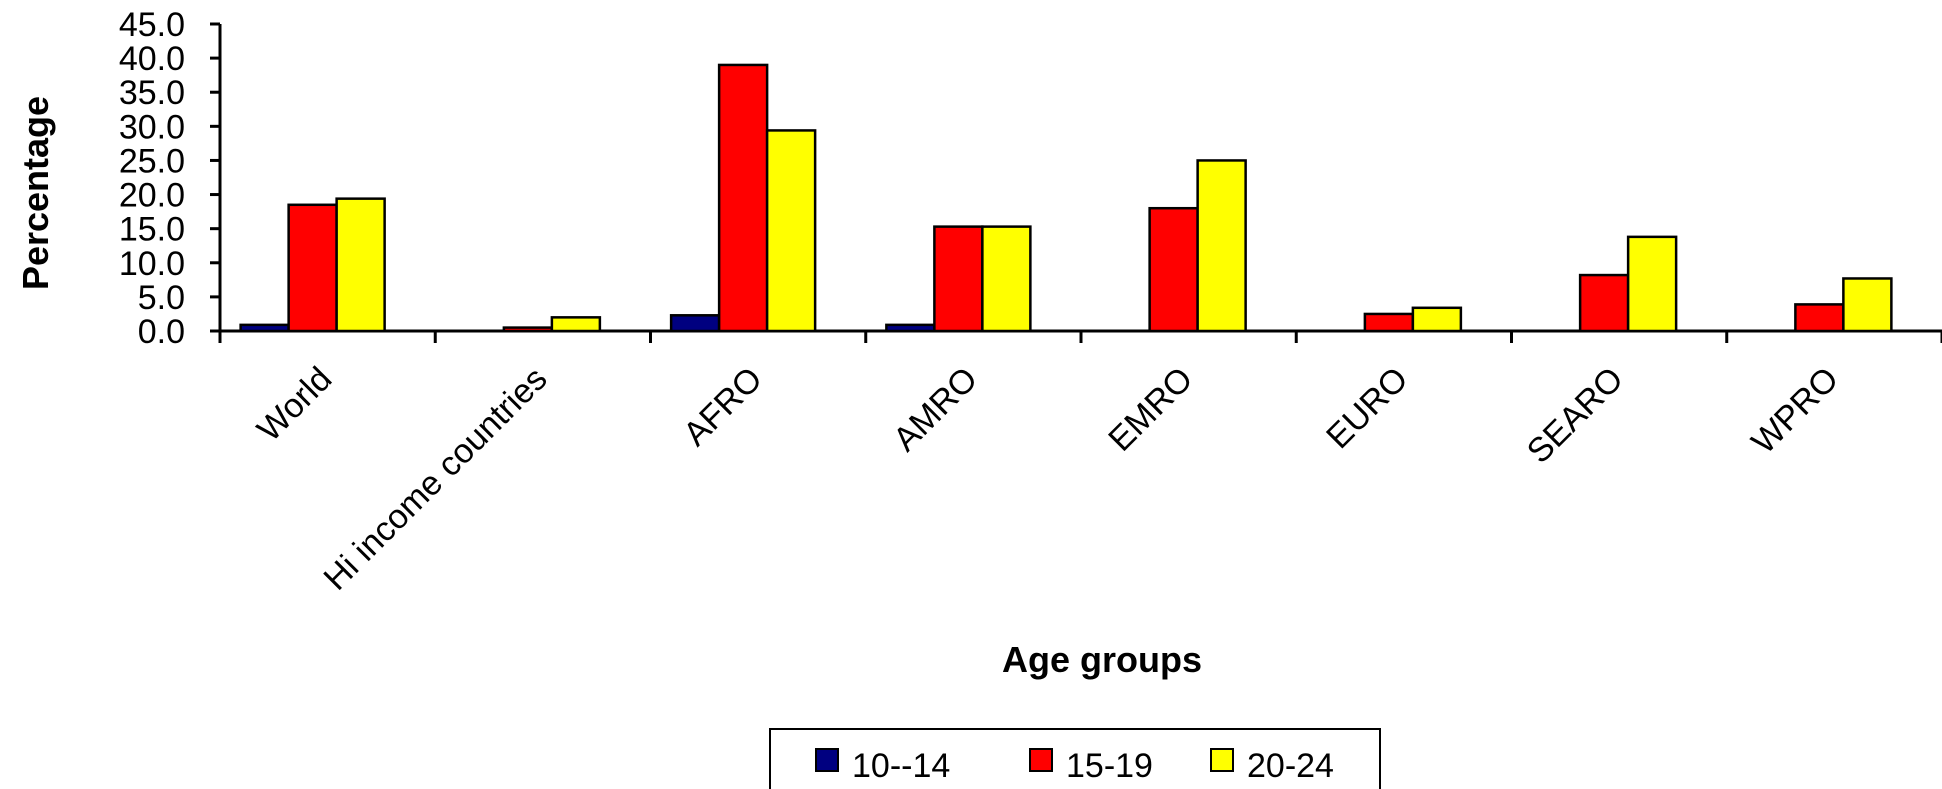 This screenshot has width=1942, height=789. I want to click on y-tick-label: 15.0, so click(152, 230).